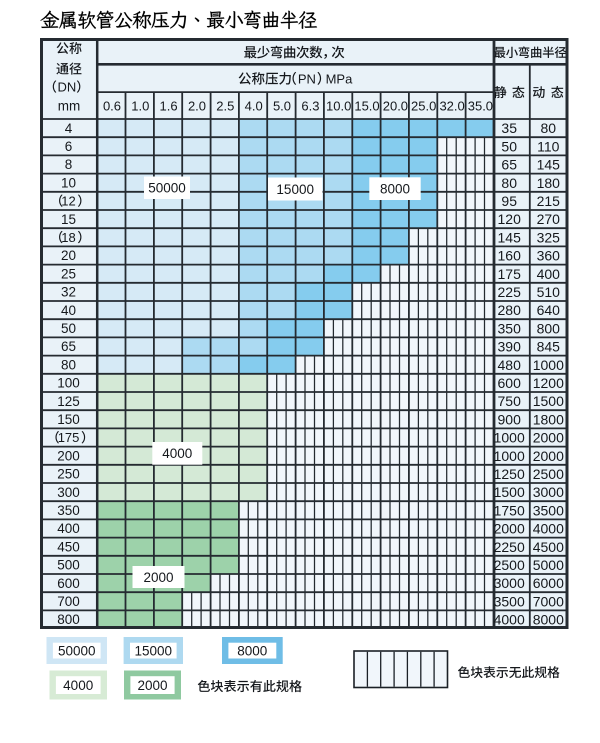  I want to click on svg-text: 4, so click(69, 128).